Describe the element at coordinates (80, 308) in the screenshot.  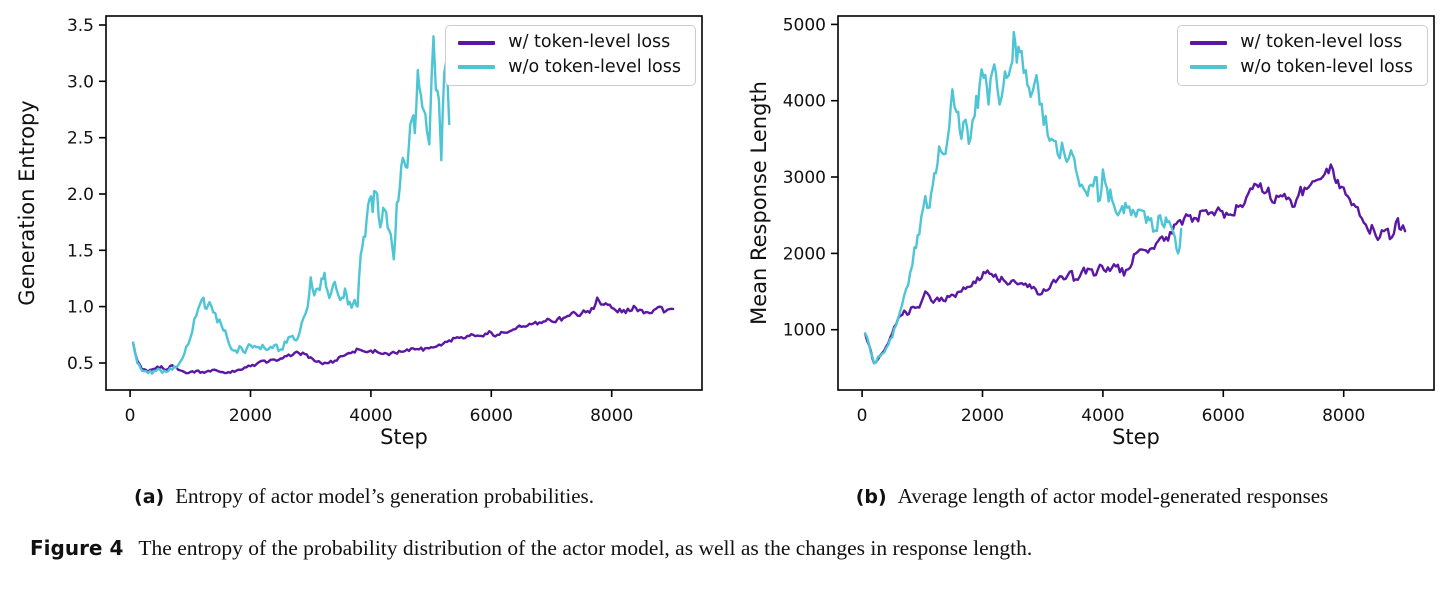
I see `y-tick-label: 1.0` at that location.